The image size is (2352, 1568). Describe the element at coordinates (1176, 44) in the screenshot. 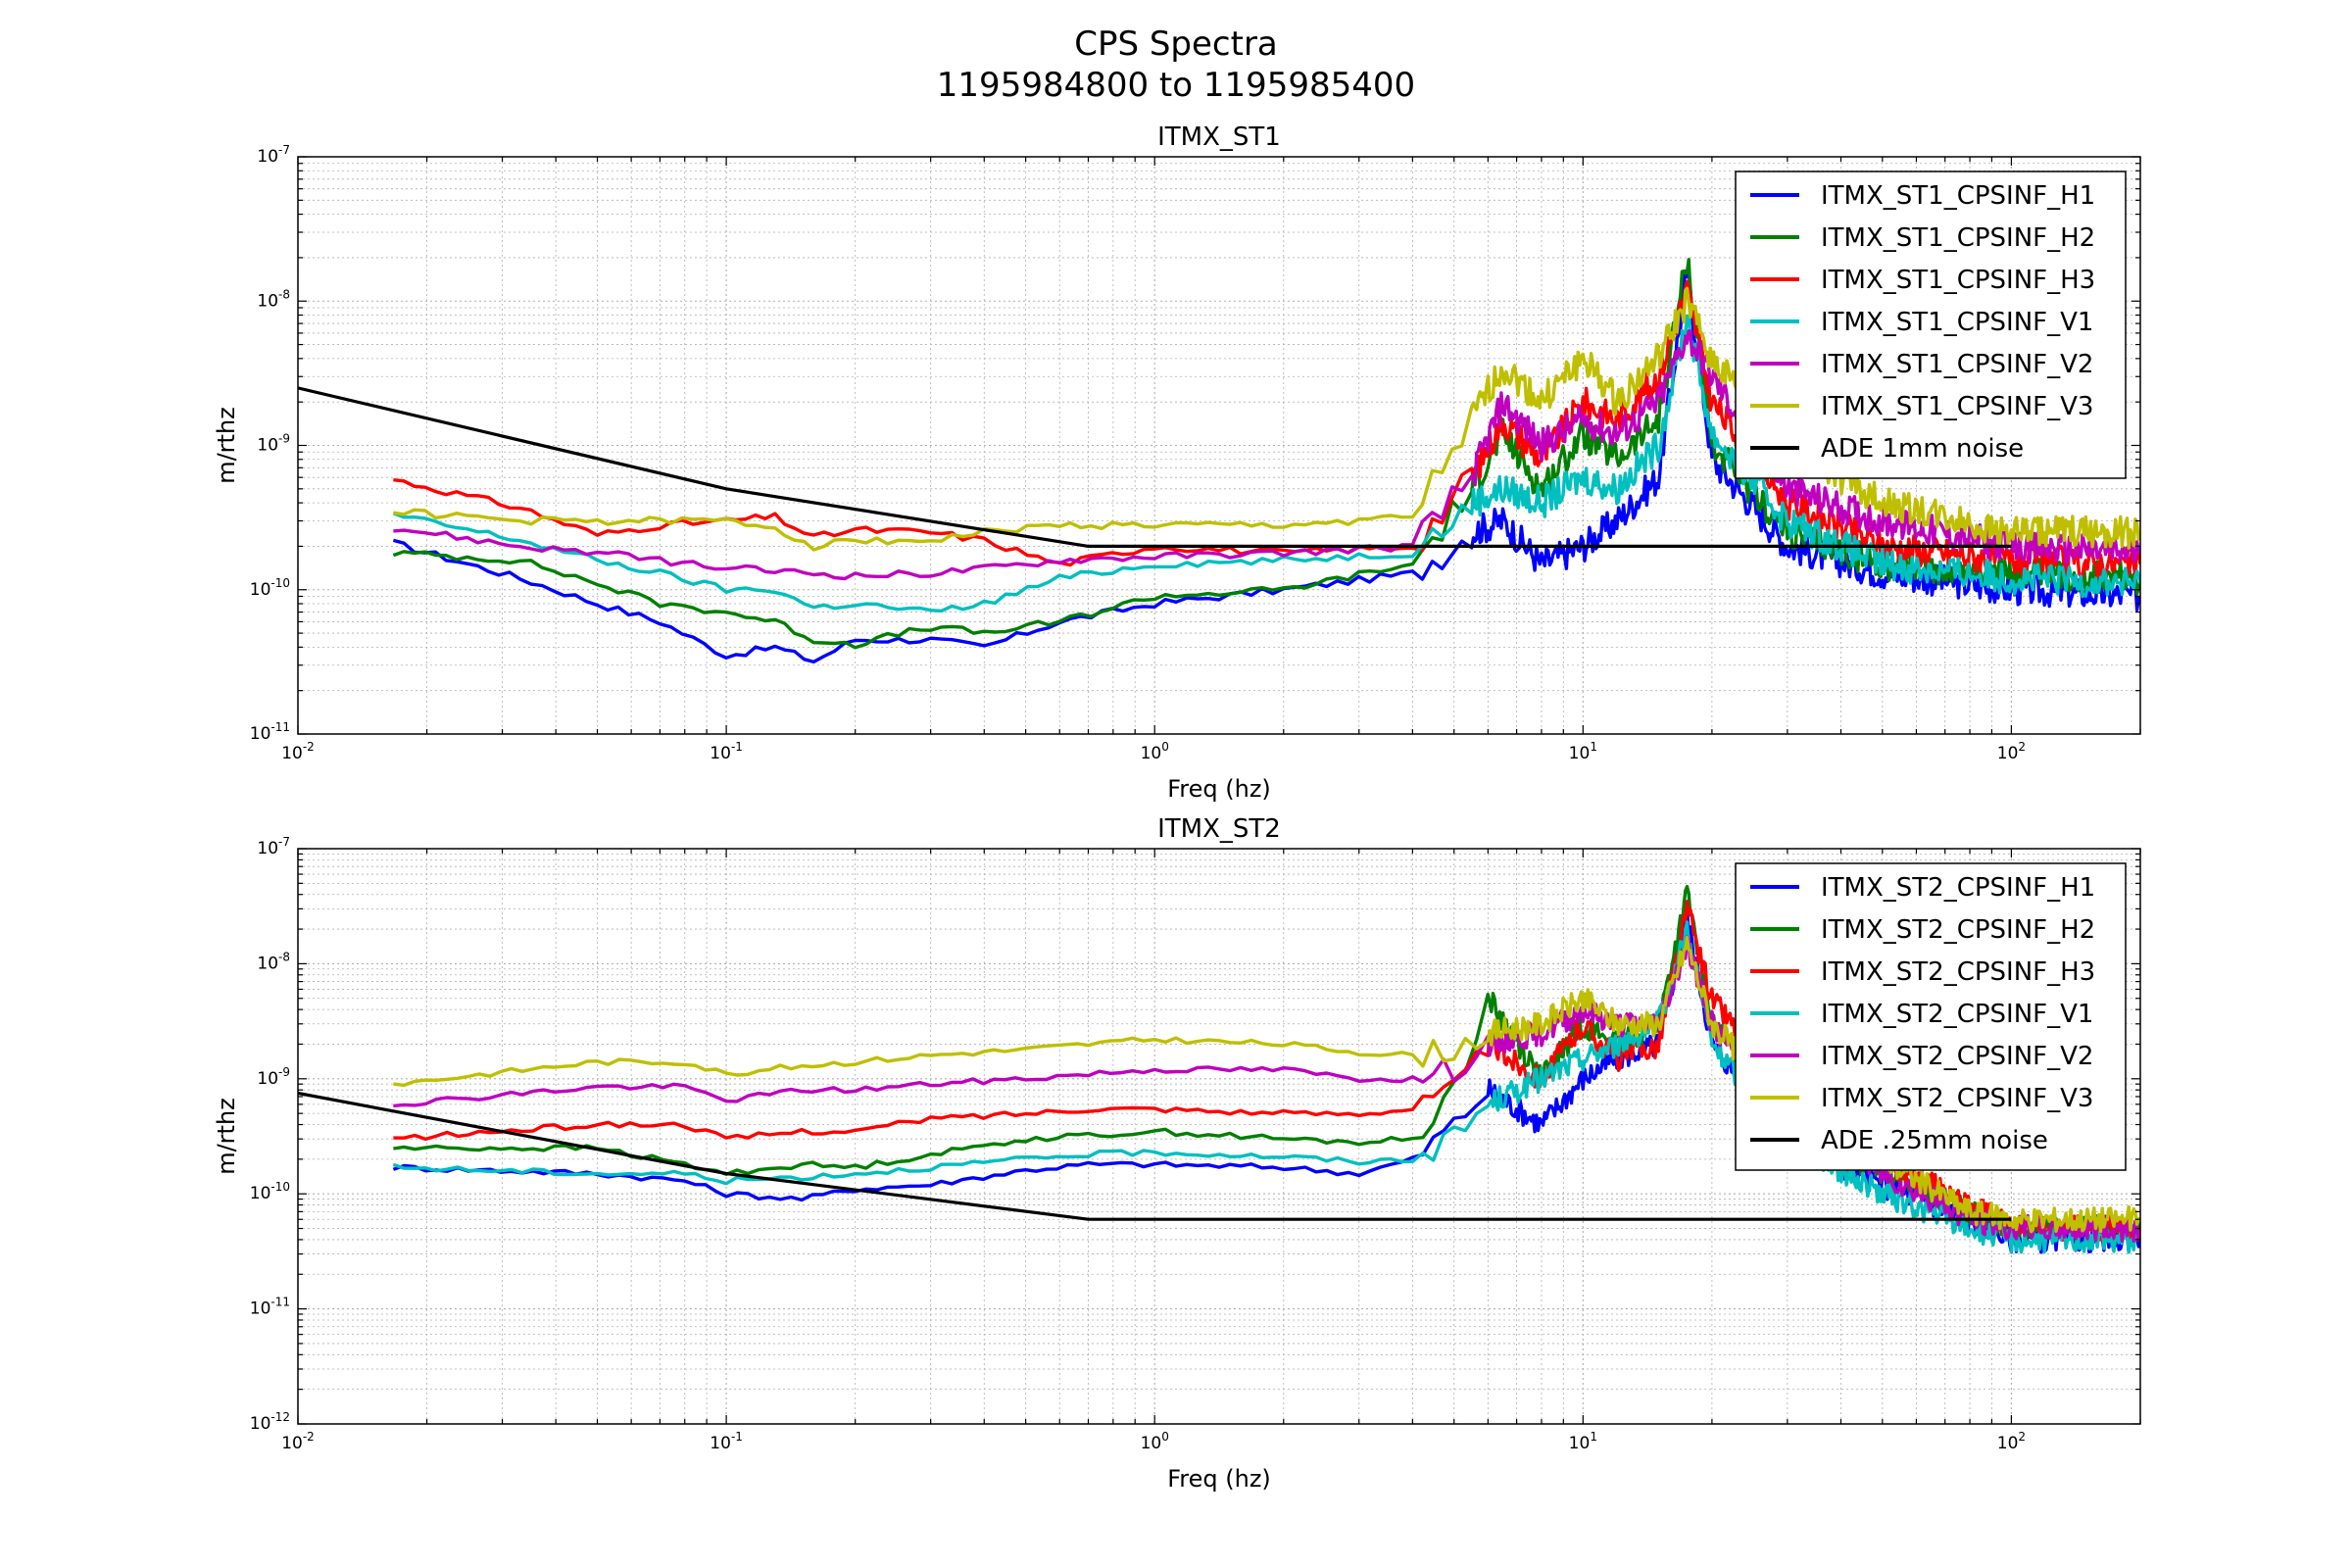

I see `figure-title: CPS Spectra` at that location.